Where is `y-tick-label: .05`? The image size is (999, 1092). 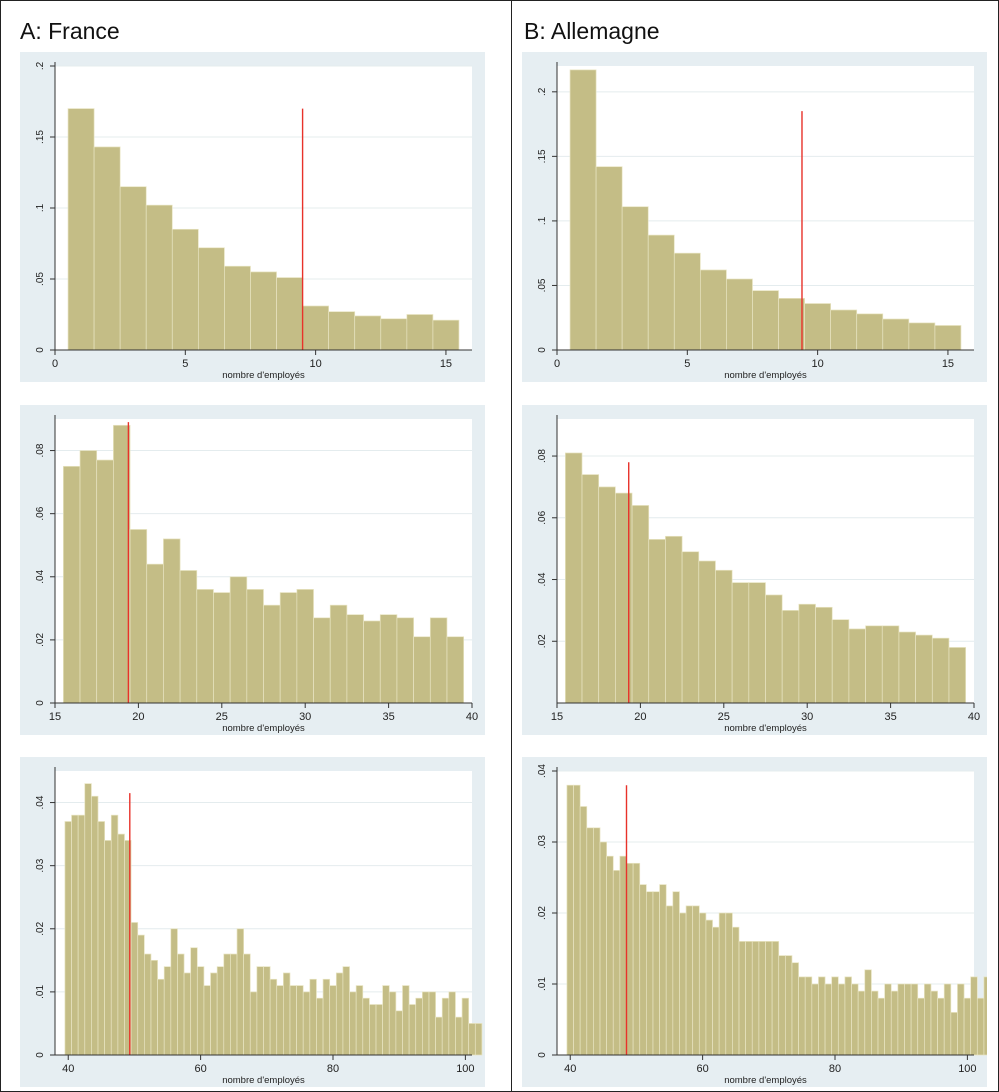 y-tick-label: .05 is located at coordinates (40, 279).